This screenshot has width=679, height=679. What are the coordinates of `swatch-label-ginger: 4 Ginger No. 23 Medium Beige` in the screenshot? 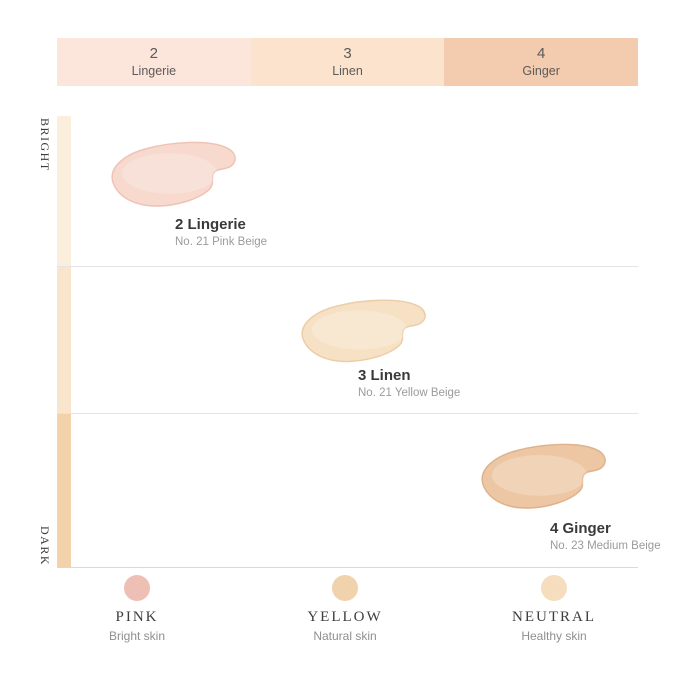 It's located at (605, 537).